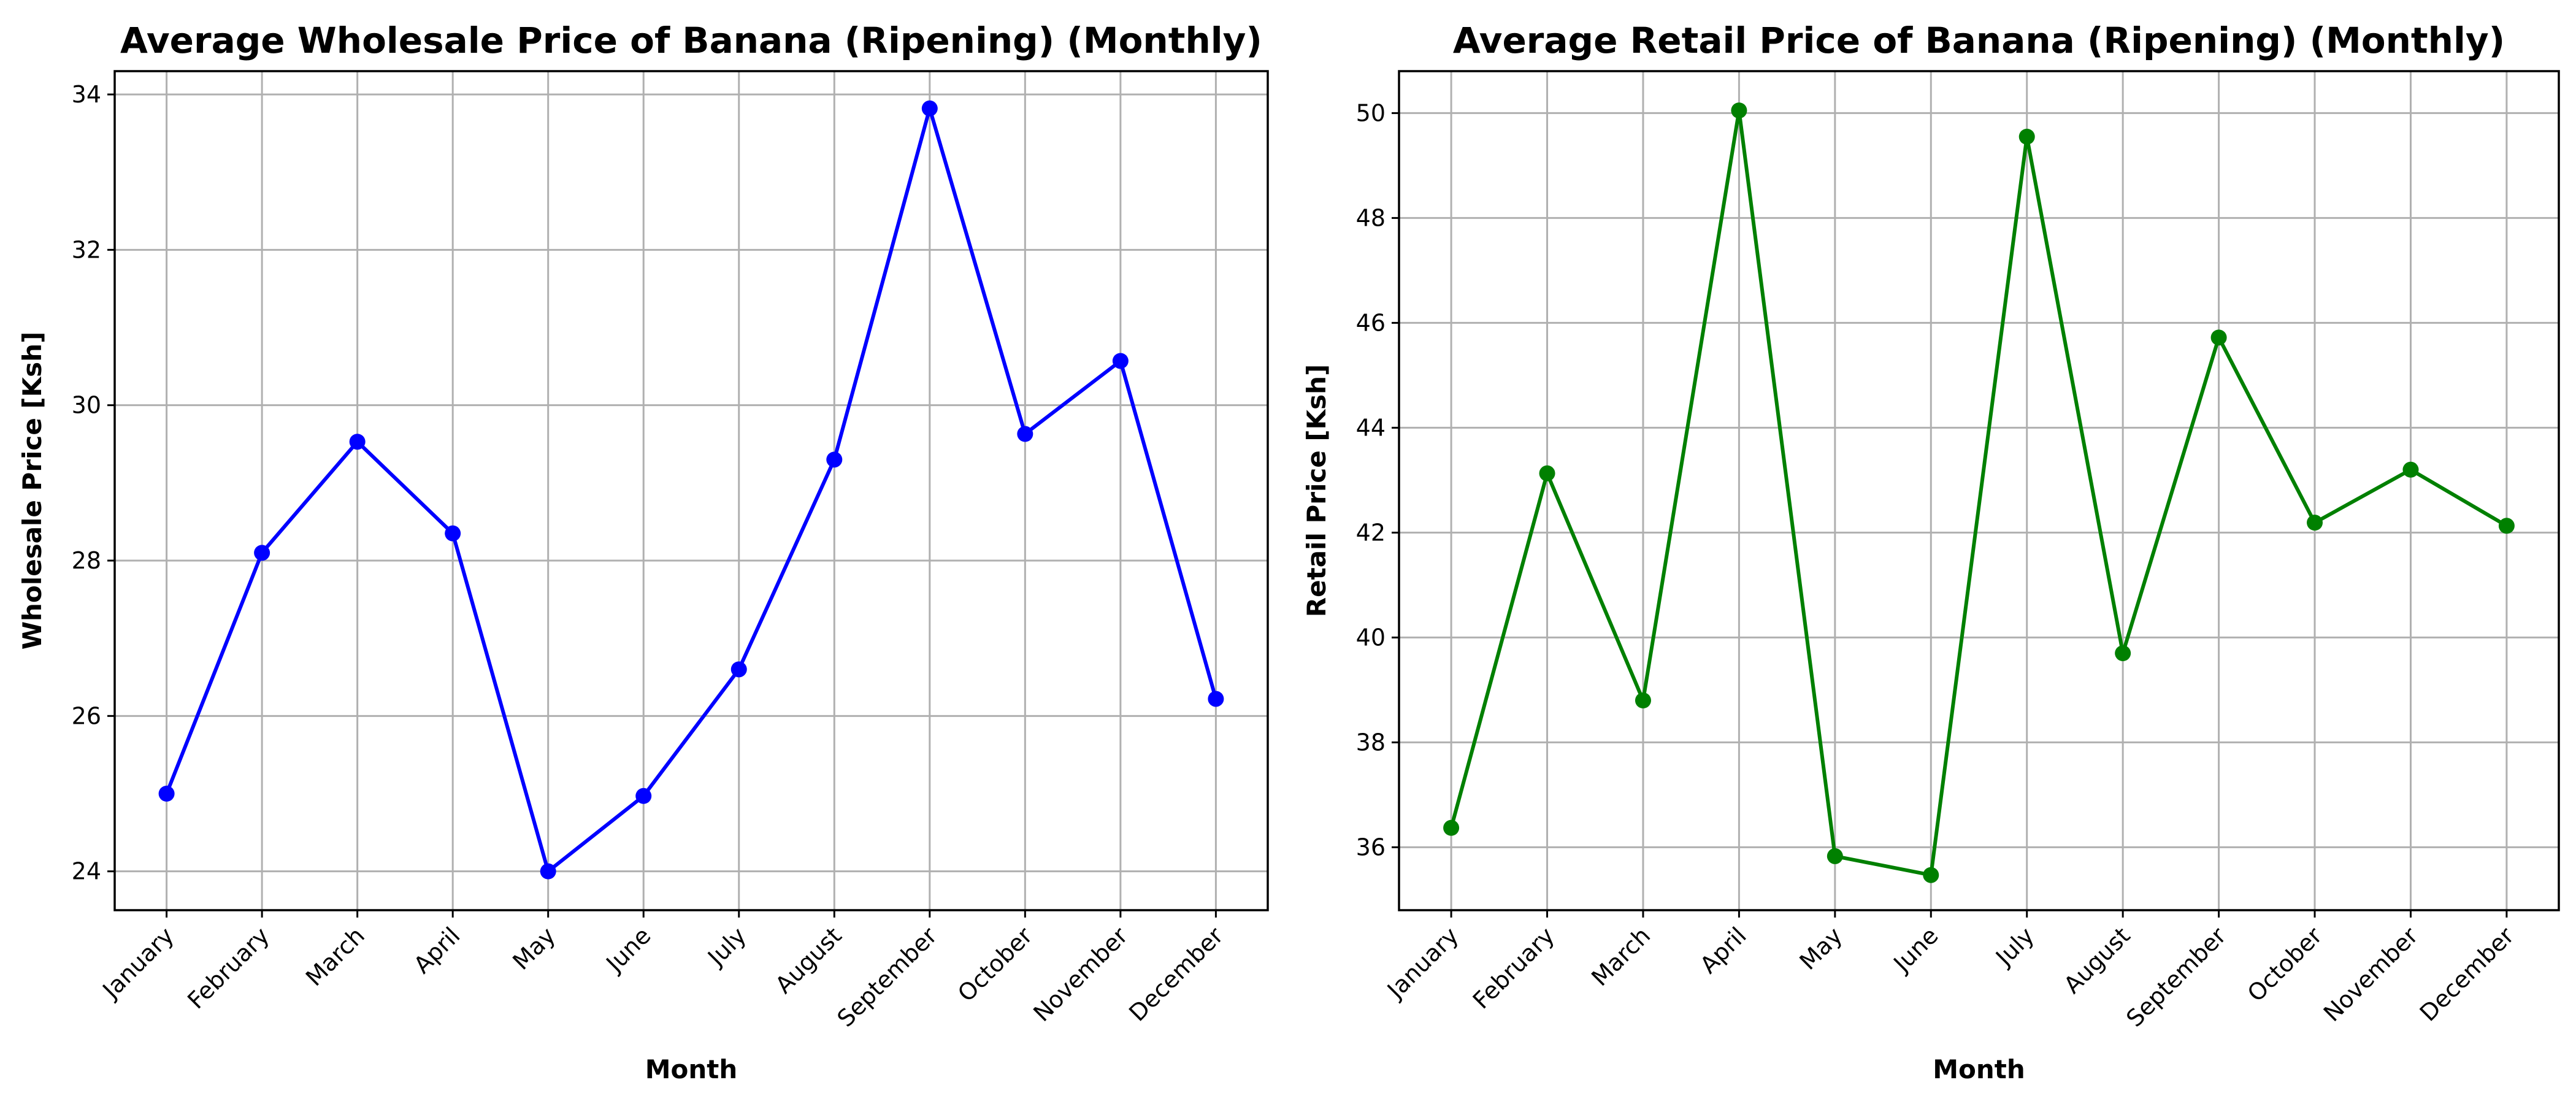 This screenshot has height=1104, width=2576. Describe the element at coordinates (1371, 847) in the screenshot. I see `y-tick-label: 36` at that location.